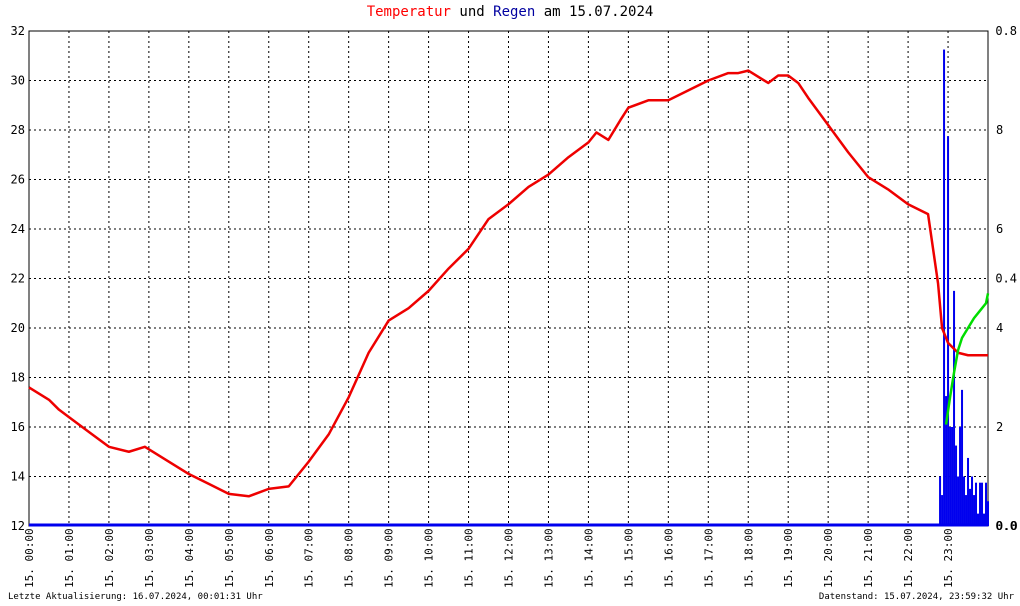 The image size is (1020, 606). Describe the element at coordinates (708, 558) in the screenshot. I see `x-tick-label: 15. 17:00` at that location.